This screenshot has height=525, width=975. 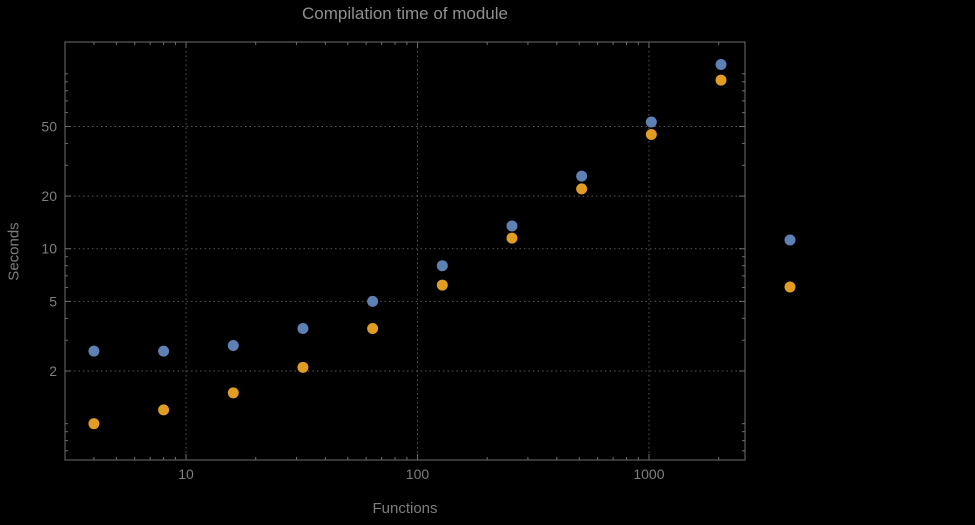 I want to click on x-tick-label: 1000, so click(x=648, y=474).